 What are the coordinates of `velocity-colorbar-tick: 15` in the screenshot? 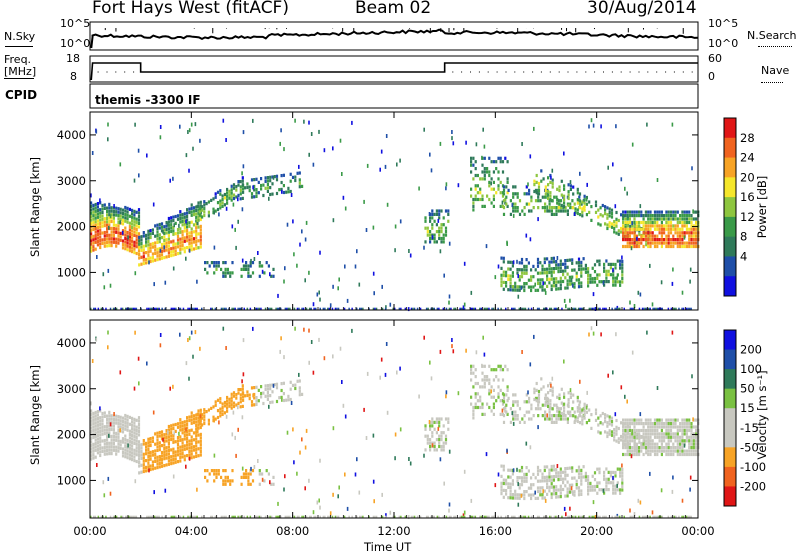 It's located at (747, 408).